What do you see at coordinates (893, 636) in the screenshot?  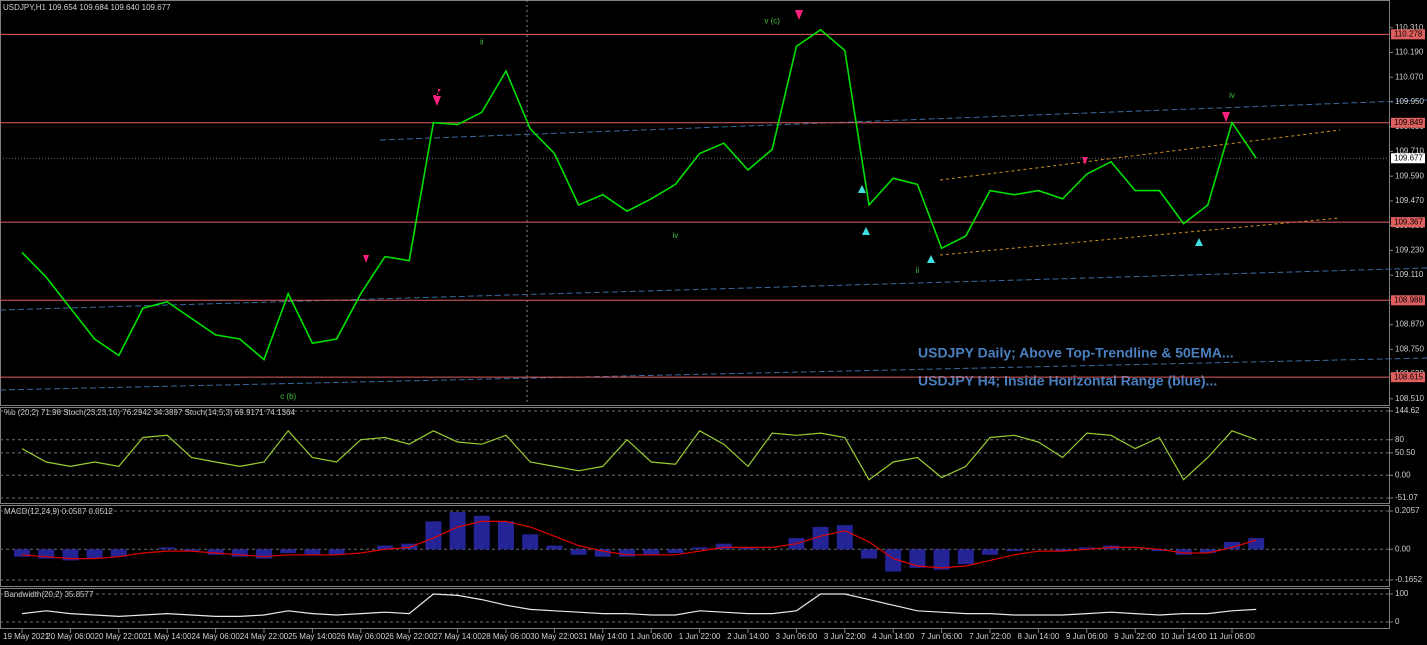 I see `x-tick-label: 4 Jun 14:00` at bounding box center [893, 636].